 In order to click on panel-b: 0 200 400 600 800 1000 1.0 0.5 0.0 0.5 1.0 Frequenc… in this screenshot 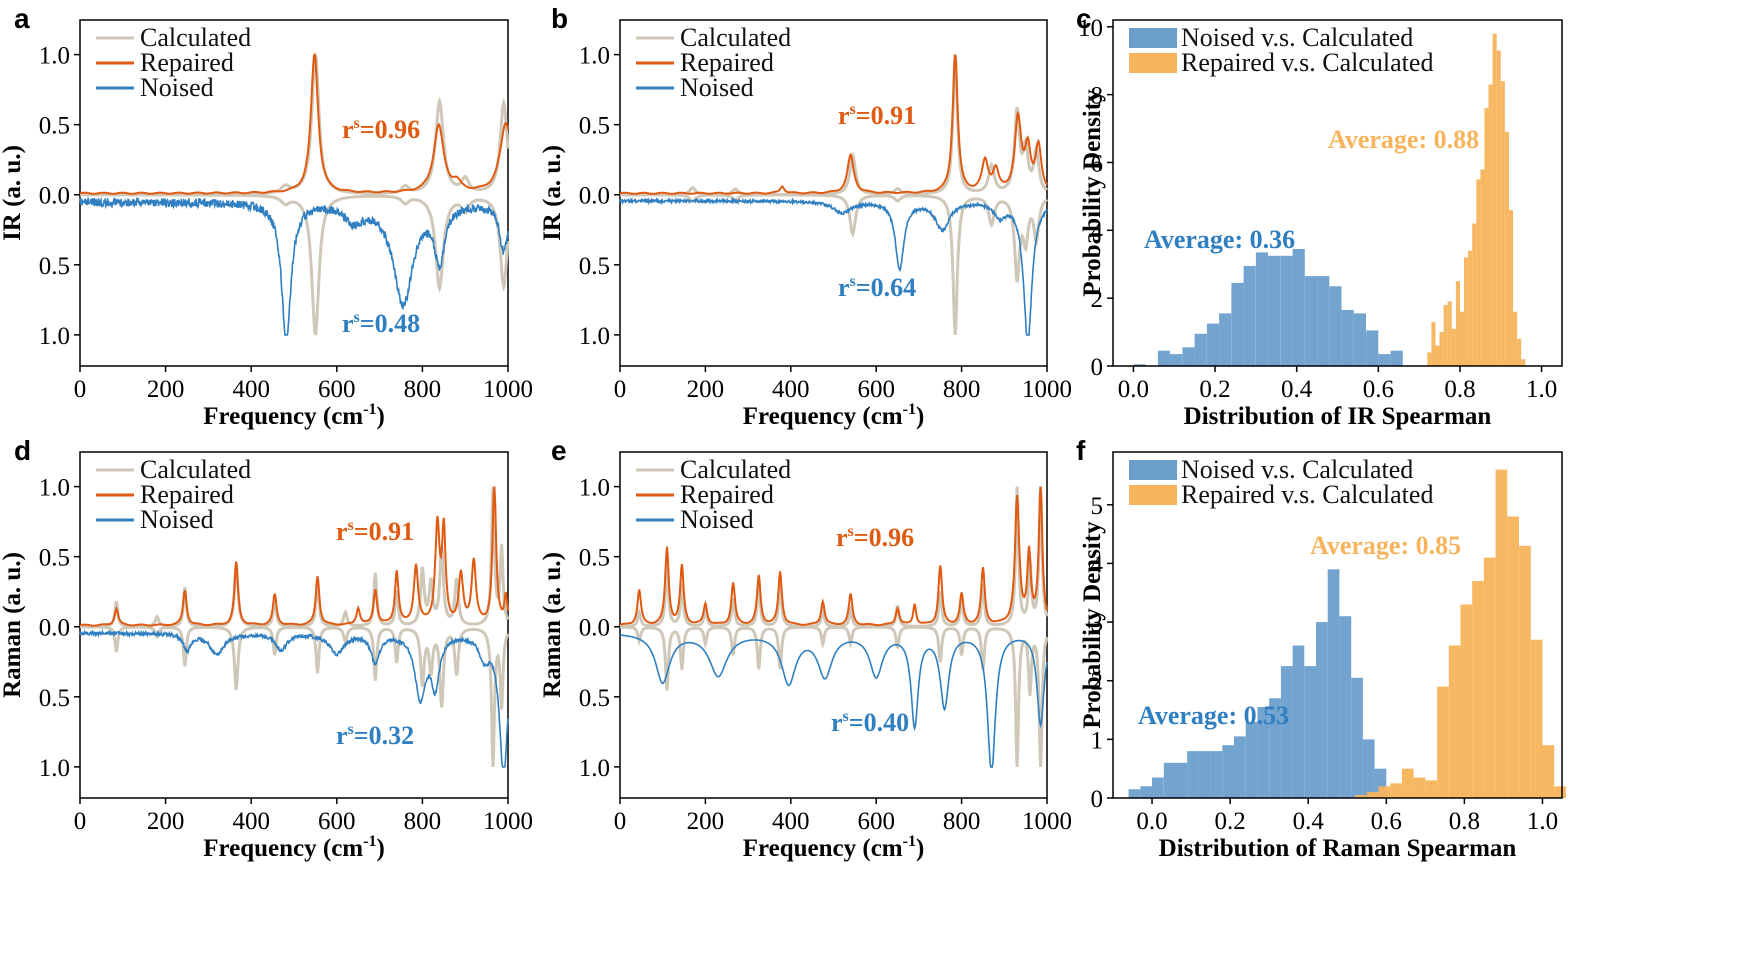, I will do `click(805, 216)`.